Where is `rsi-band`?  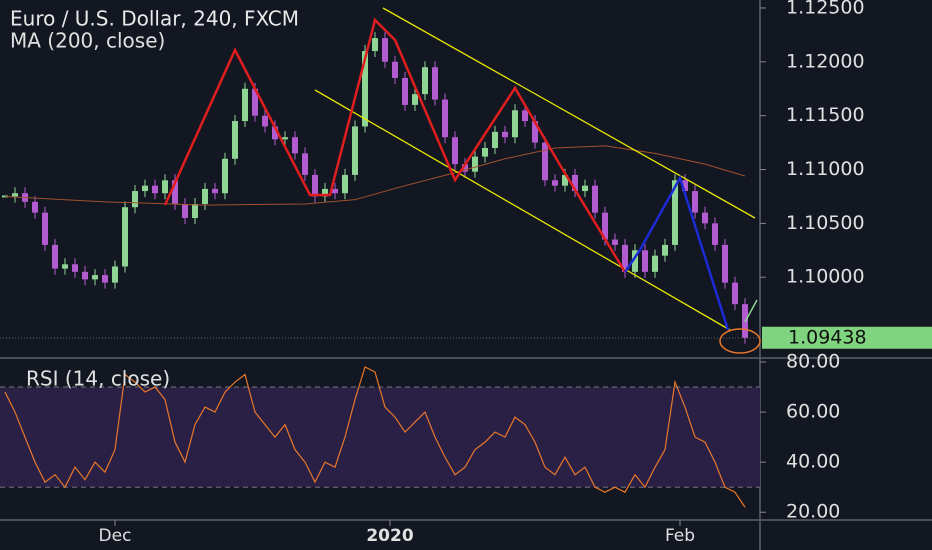
rsi-band is located at coordinates (380, 437).